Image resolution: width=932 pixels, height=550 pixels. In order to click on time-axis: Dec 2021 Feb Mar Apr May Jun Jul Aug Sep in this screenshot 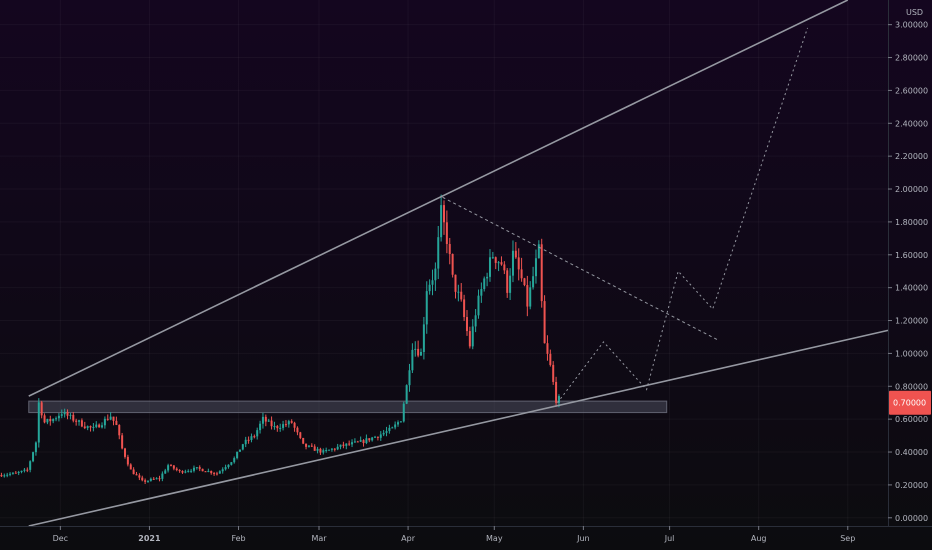, I will do `click(466, 534)`.